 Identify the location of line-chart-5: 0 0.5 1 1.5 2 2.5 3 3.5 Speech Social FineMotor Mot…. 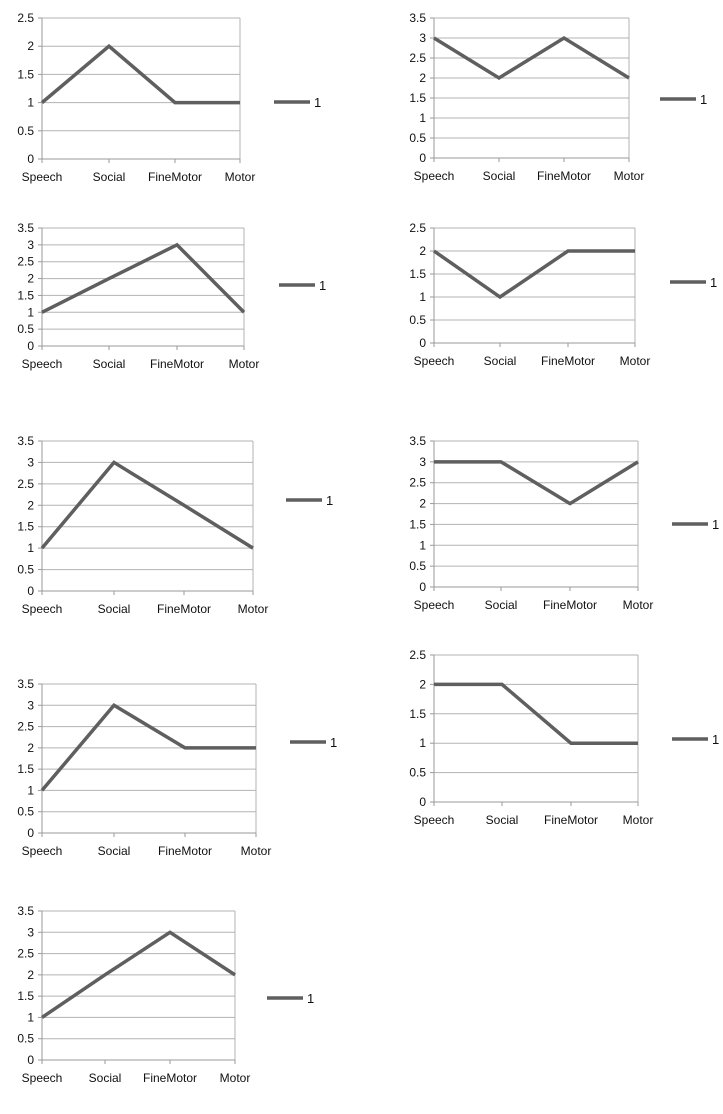
(175, 525).